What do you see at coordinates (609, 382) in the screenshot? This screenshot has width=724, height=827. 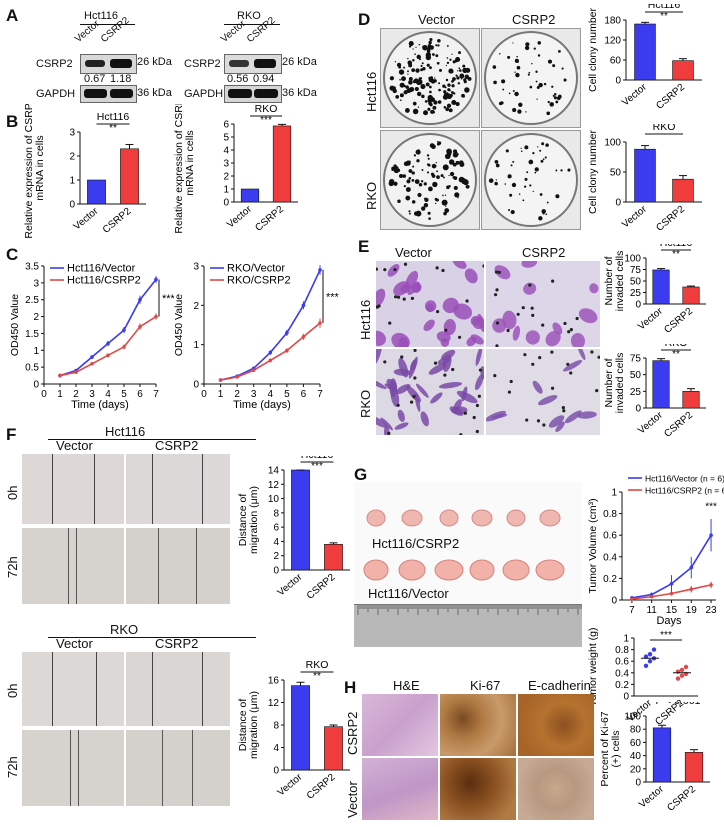 I see `y-axis-label: Number of` at bounding box center [609, 382].